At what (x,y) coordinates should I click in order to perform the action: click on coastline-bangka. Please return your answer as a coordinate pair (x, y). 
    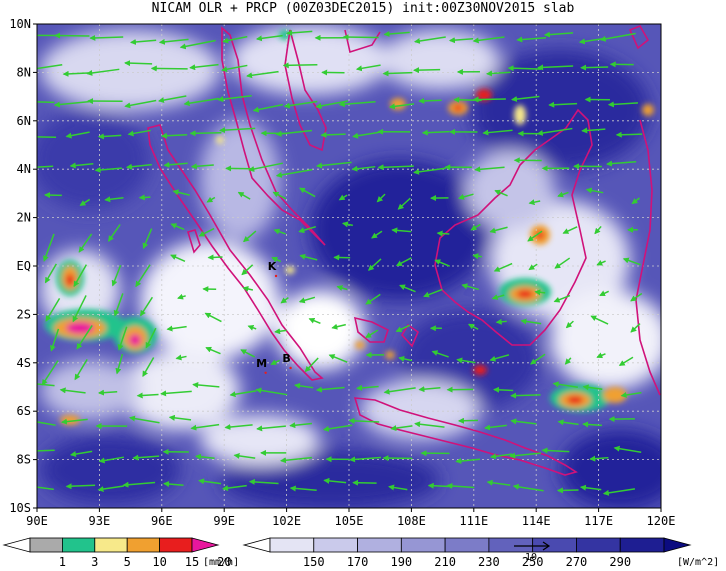
    Looking at the image, I should click on (386, 332).